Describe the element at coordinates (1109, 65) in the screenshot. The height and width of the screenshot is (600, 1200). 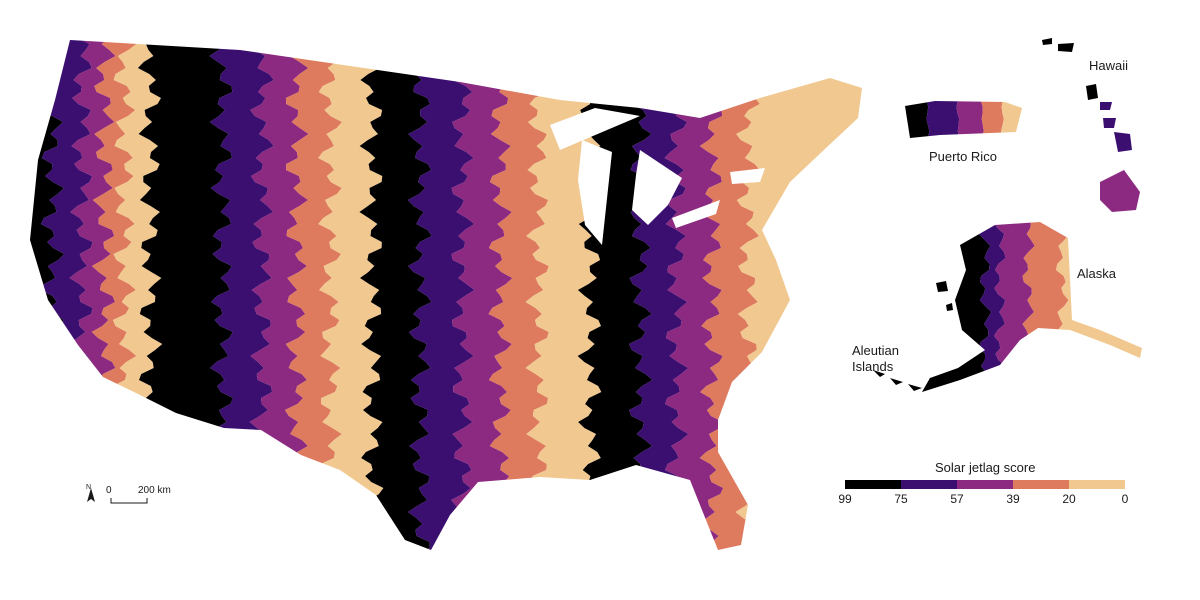
I see `hawaii-label: Hawaii` at that location.